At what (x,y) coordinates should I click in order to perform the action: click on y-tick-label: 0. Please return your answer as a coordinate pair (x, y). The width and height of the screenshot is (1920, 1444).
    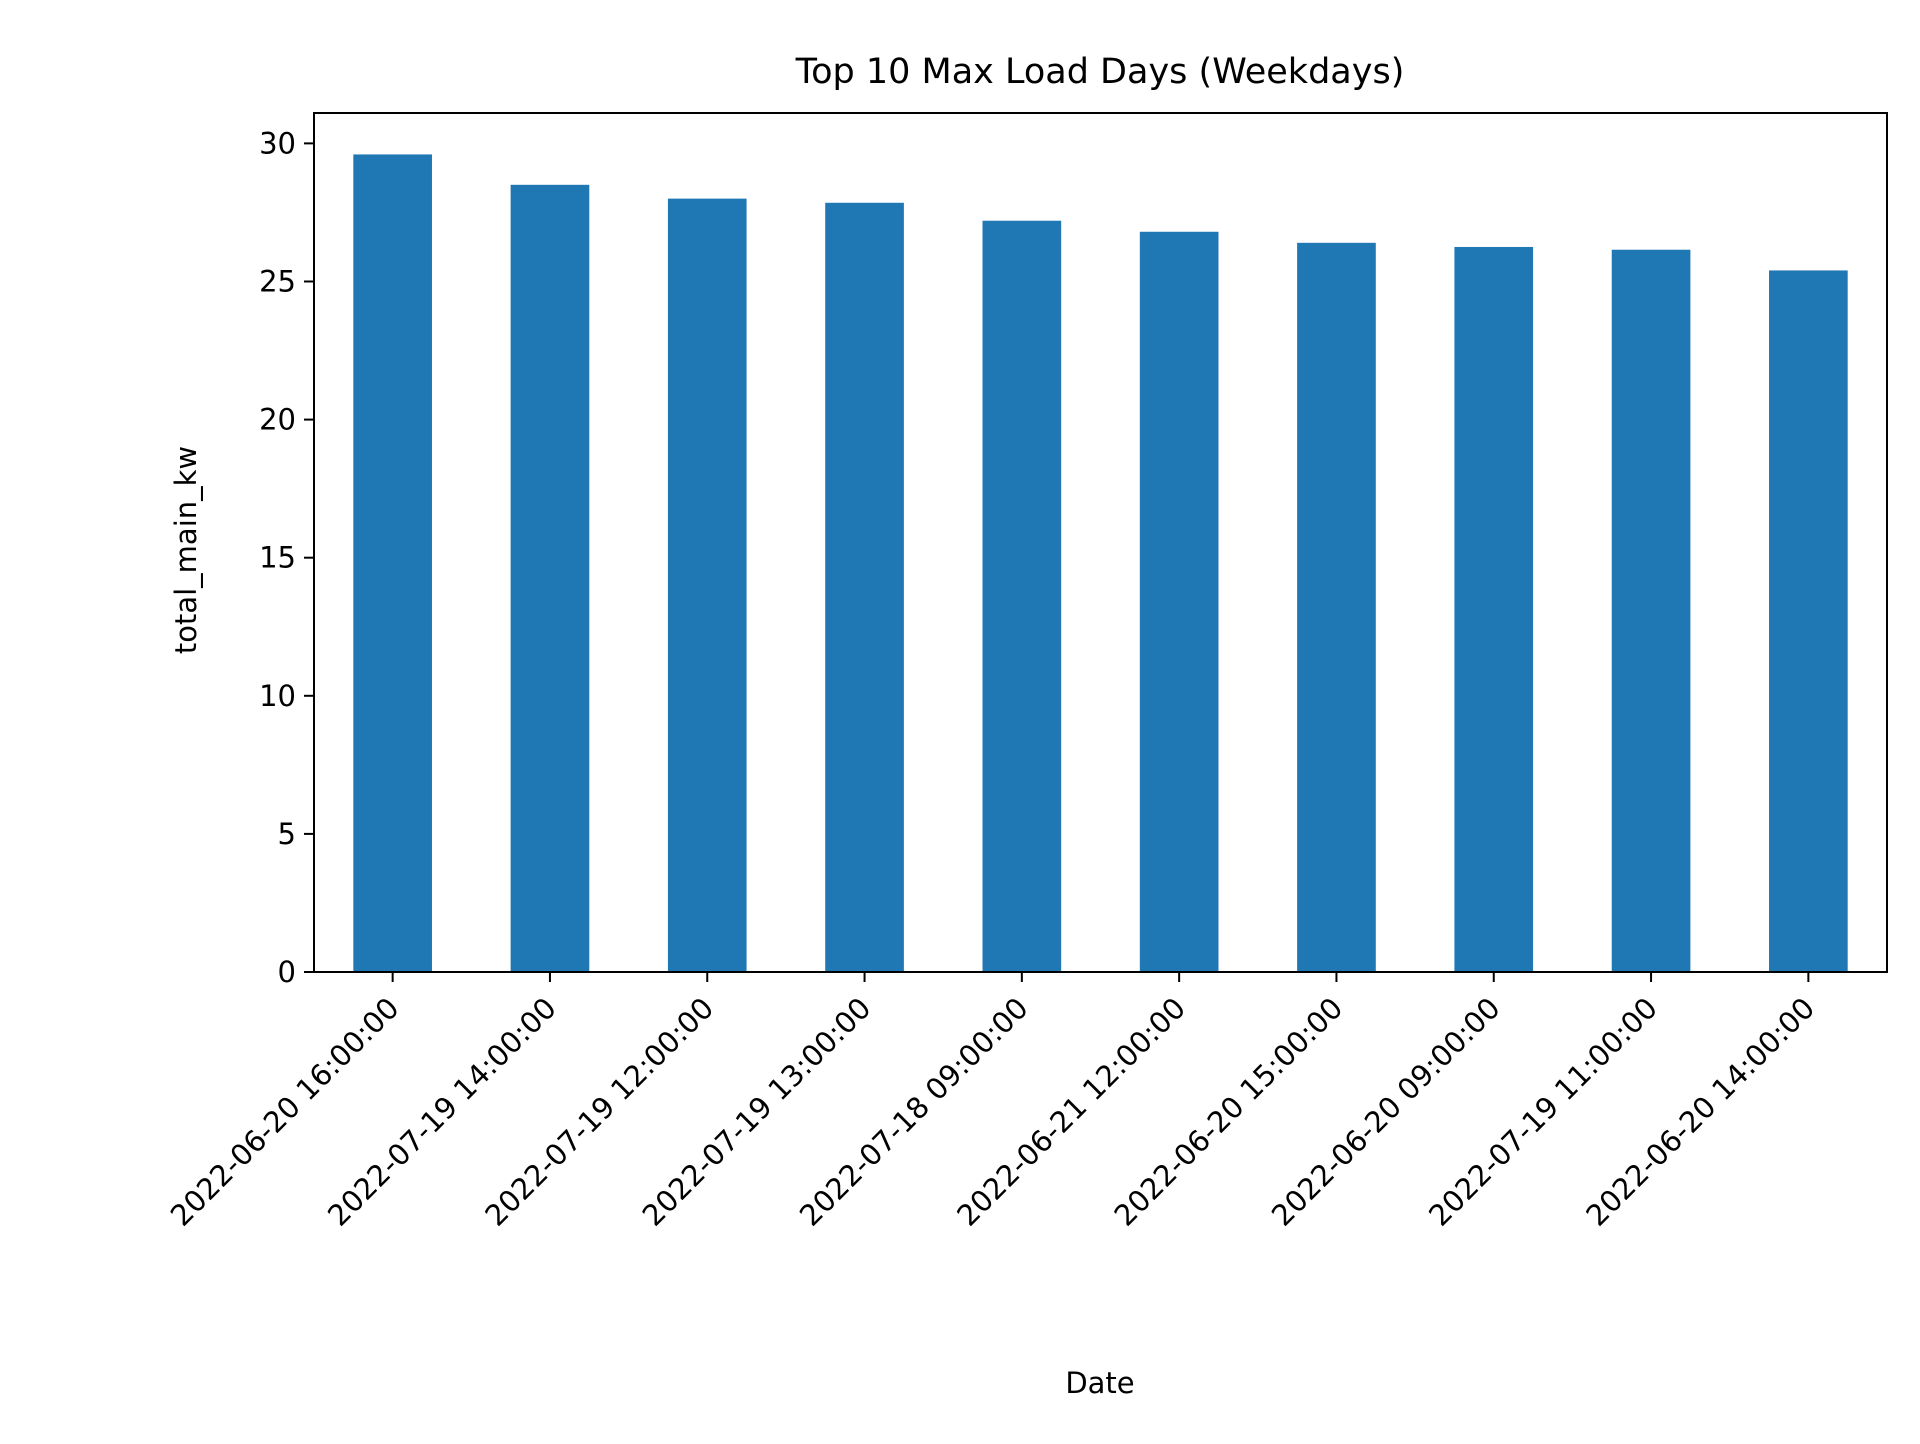
    Looking at the image, I should click on (287, 972).